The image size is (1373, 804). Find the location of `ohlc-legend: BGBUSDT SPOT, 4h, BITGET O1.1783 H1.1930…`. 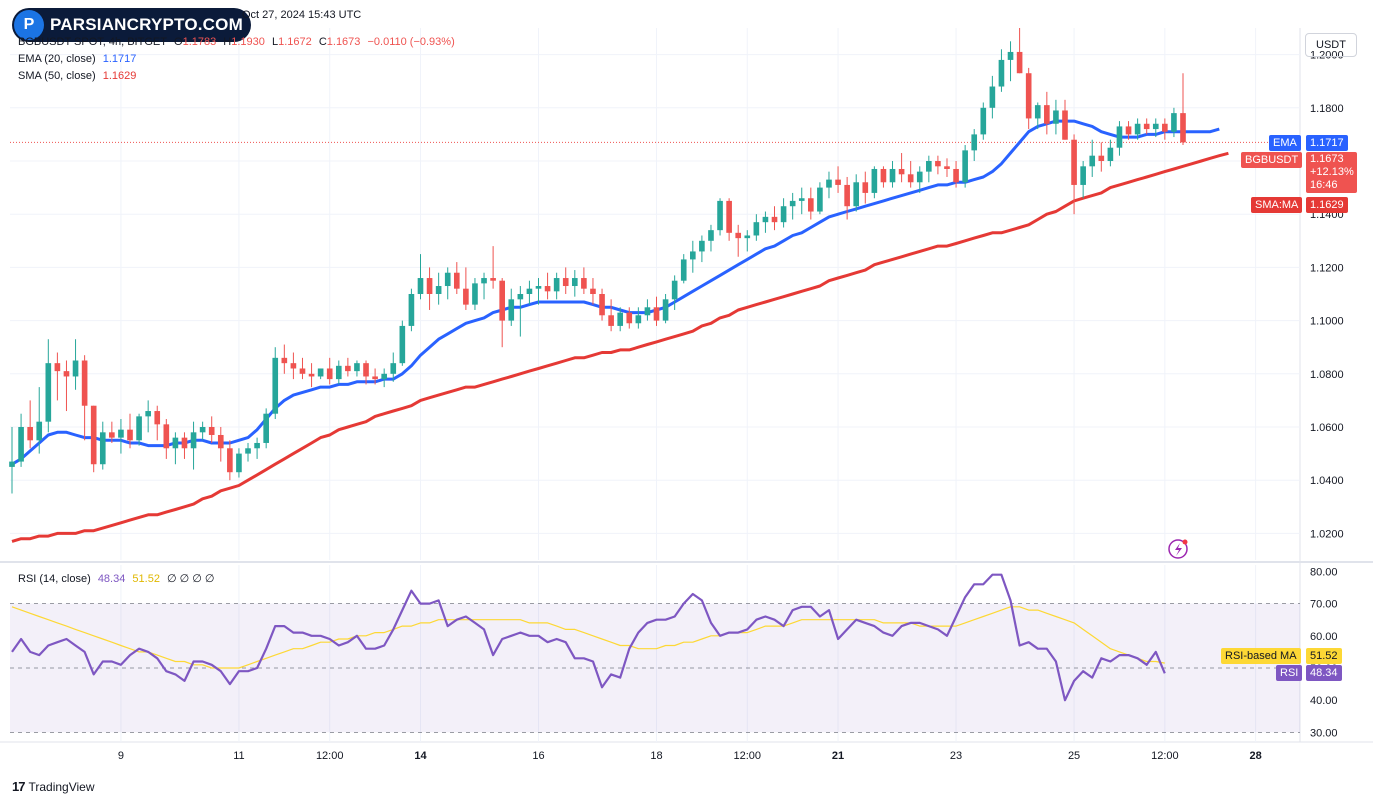

ohlc-legend: BGBUSDT SPOT, 4h, BITGET O1.1783 H1.1930… is located at coordinates (238, 42).